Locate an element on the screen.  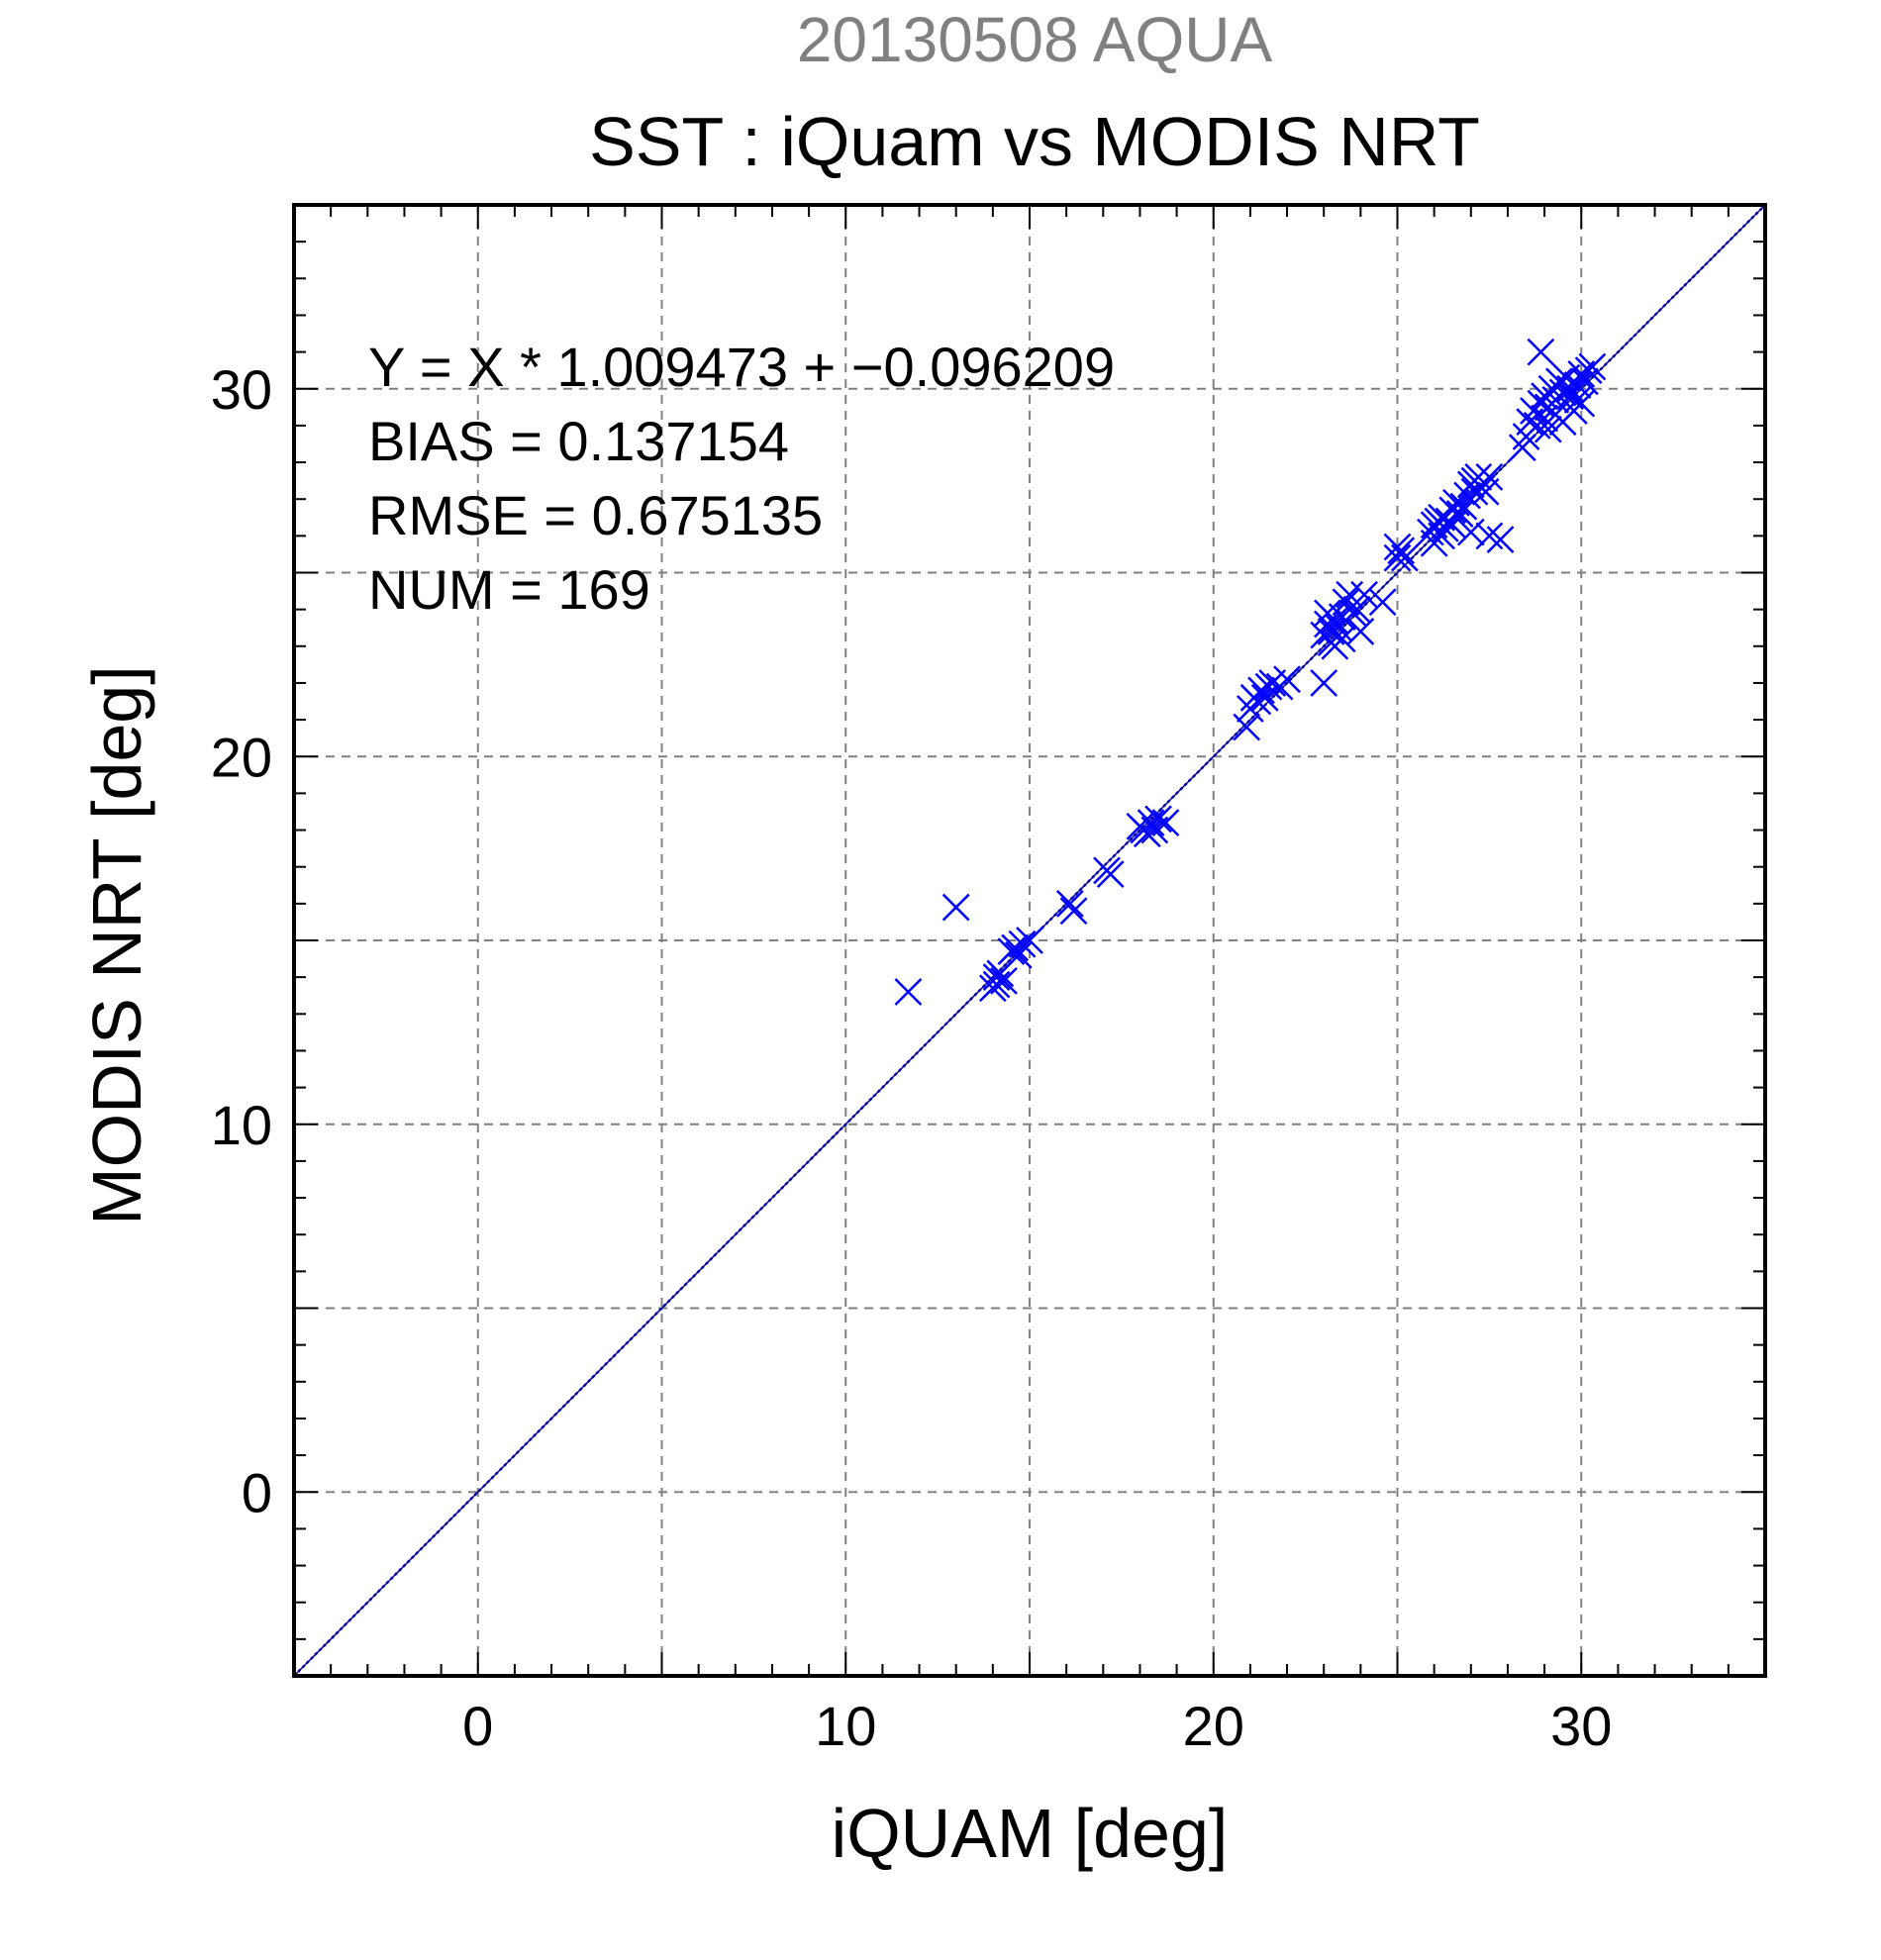
x-tick-label: 30 is located at coordinates (1581, 1726).